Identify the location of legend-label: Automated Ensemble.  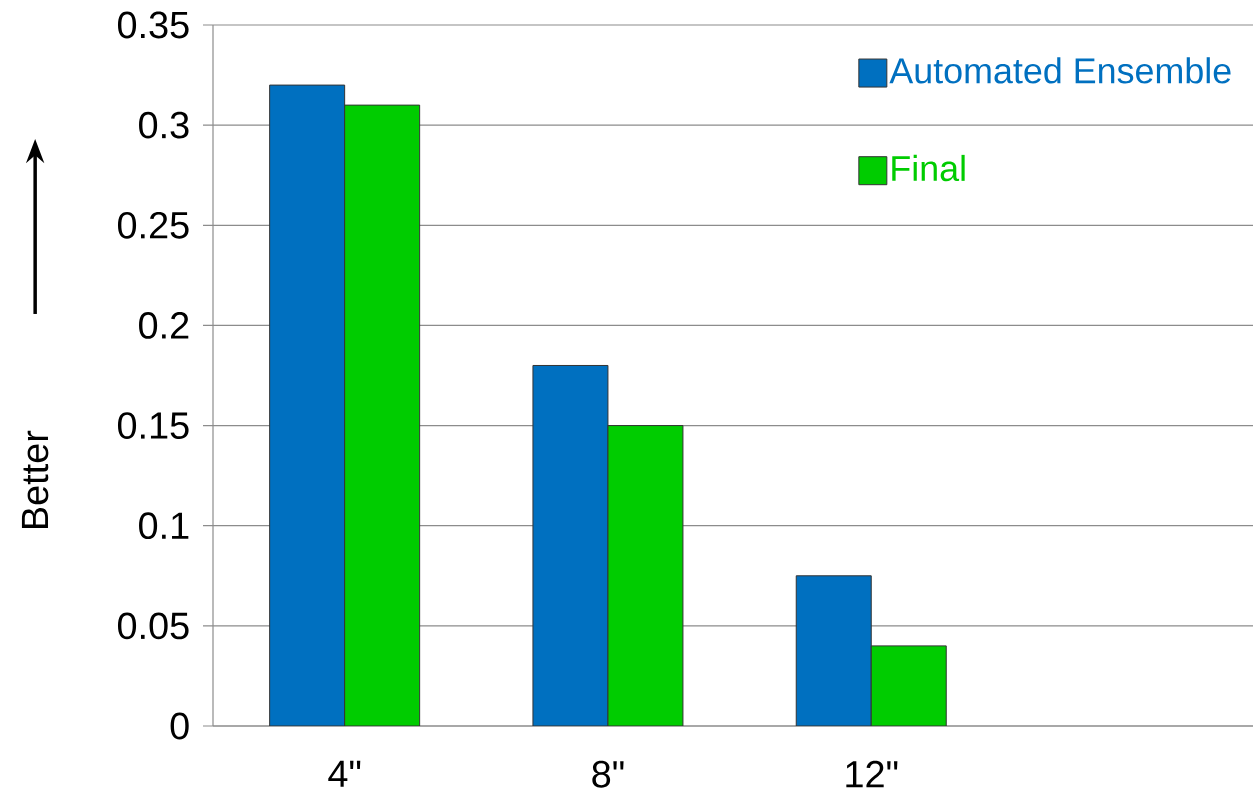
(1060, 70).